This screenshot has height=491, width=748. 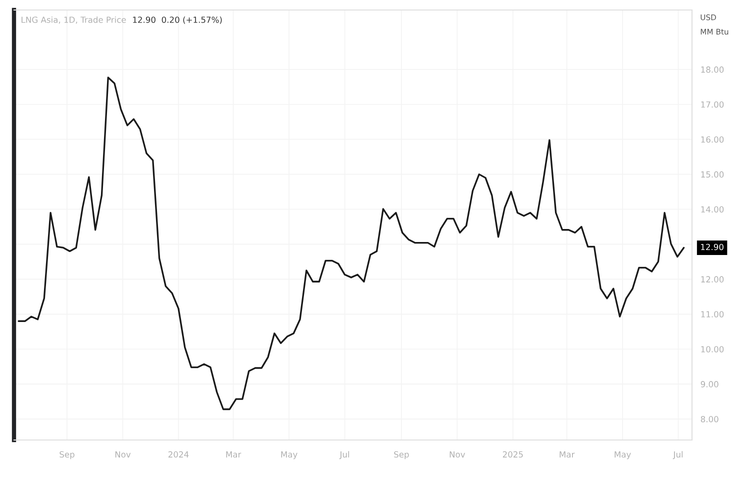 I want to click on text: 12.90 0.20 (+1.57%), so click(x=177, y=20).